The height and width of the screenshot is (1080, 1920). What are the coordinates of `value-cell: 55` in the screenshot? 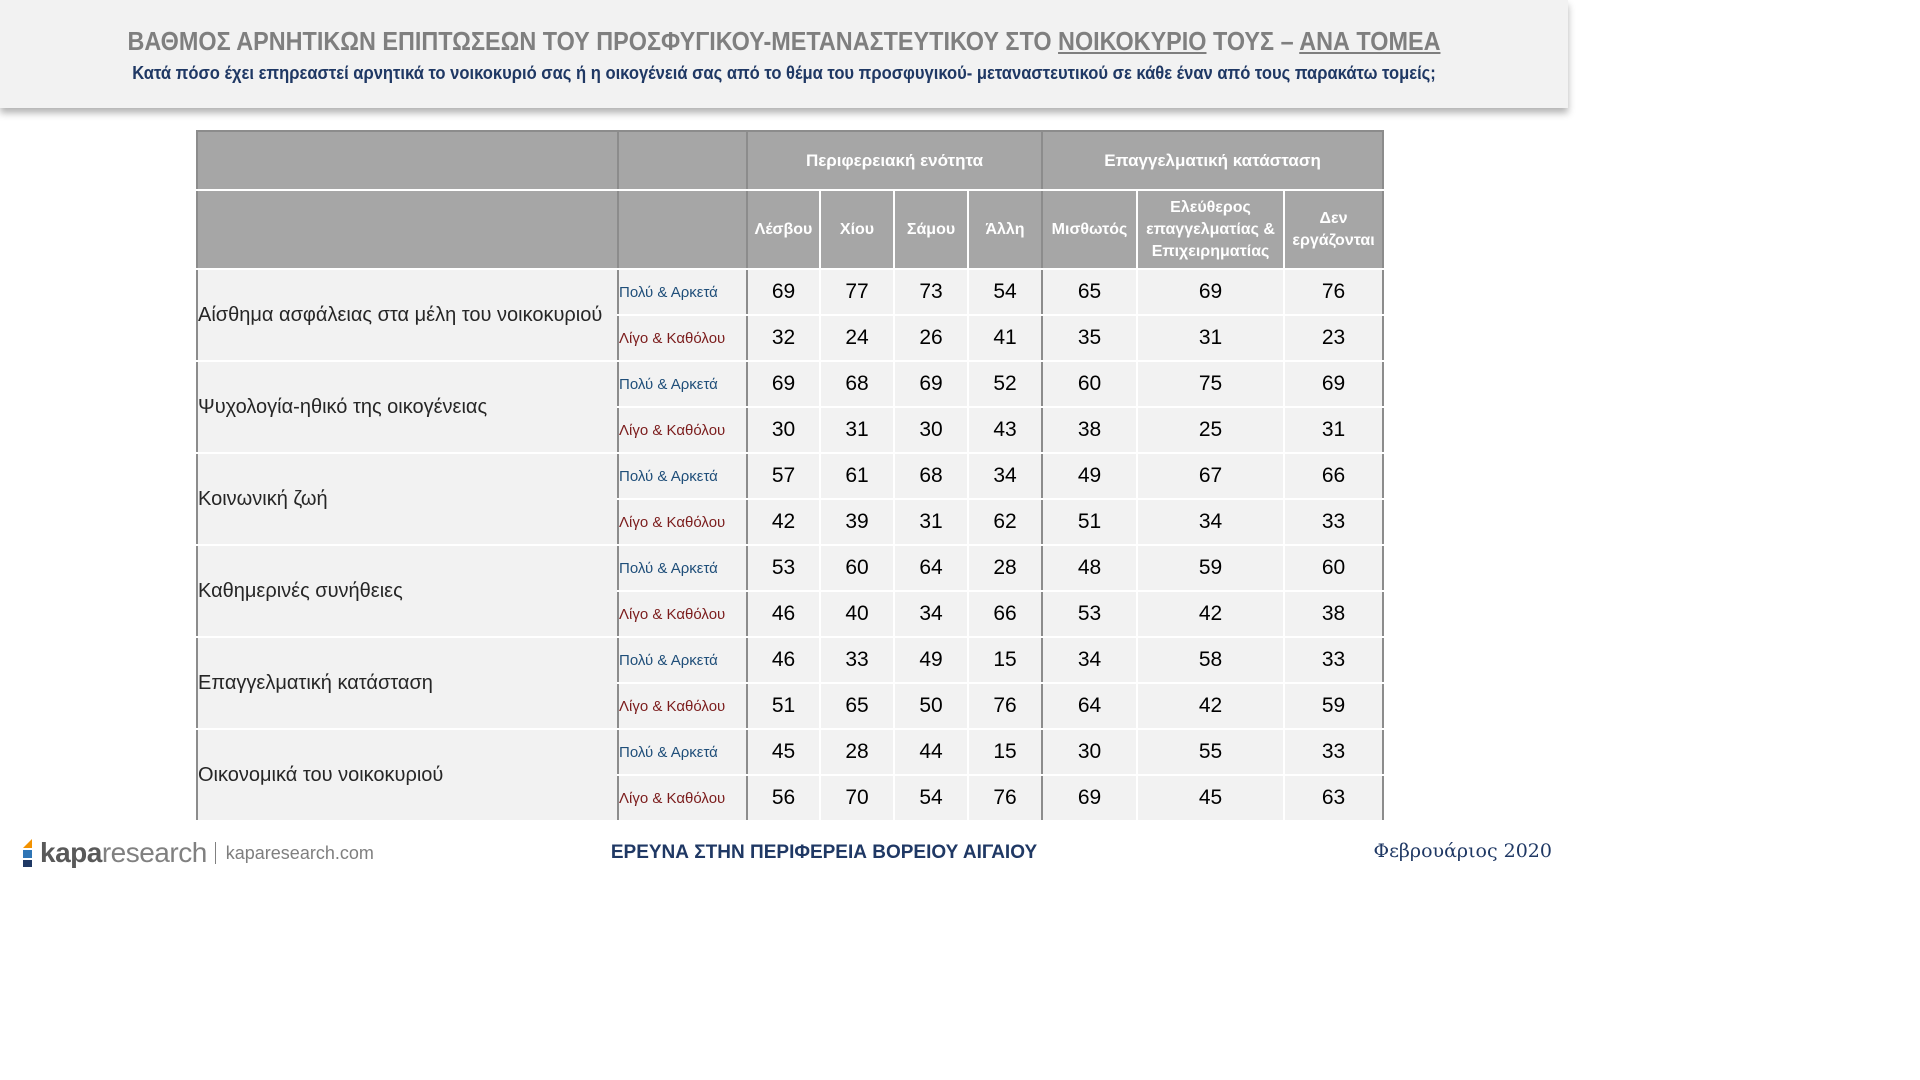 It's located at (1210, 752).